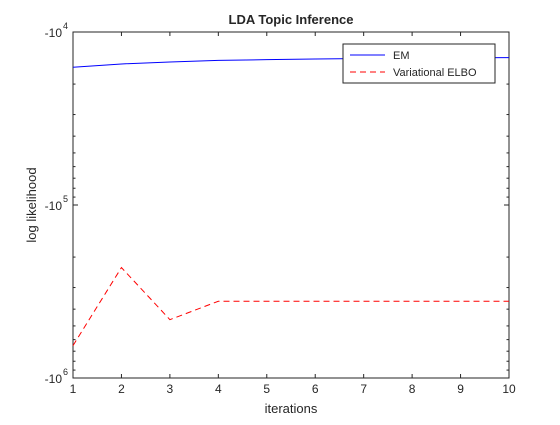 This screenshot has width=560, height=425. Describe the element at coordinates (65, 372) in the screenshot. I see `y-tick-label-exponent: 6` at that location.